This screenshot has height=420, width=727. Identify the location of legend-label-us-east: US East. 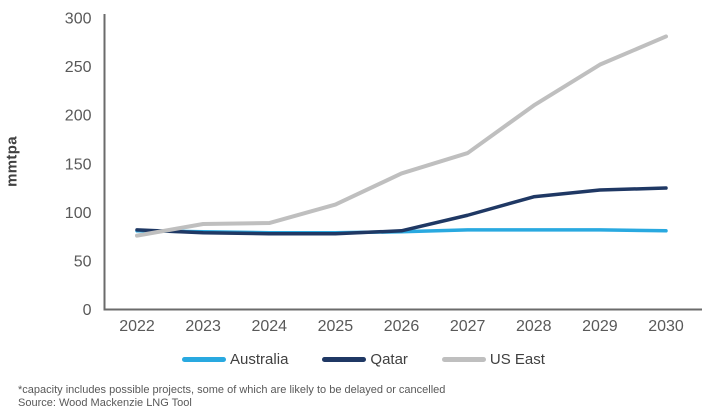
(517, 359).